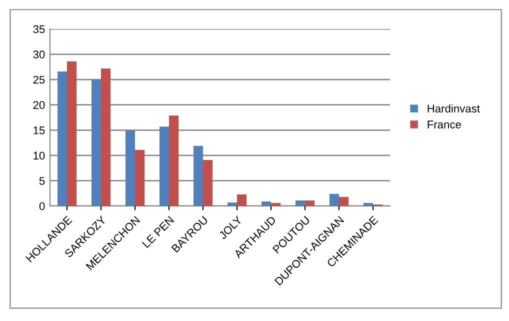 The width and height of the screenshot is (509, 321). Describe the element at coordinates (444, 124) in the screenshot. I see `legend-label: France` at that location.